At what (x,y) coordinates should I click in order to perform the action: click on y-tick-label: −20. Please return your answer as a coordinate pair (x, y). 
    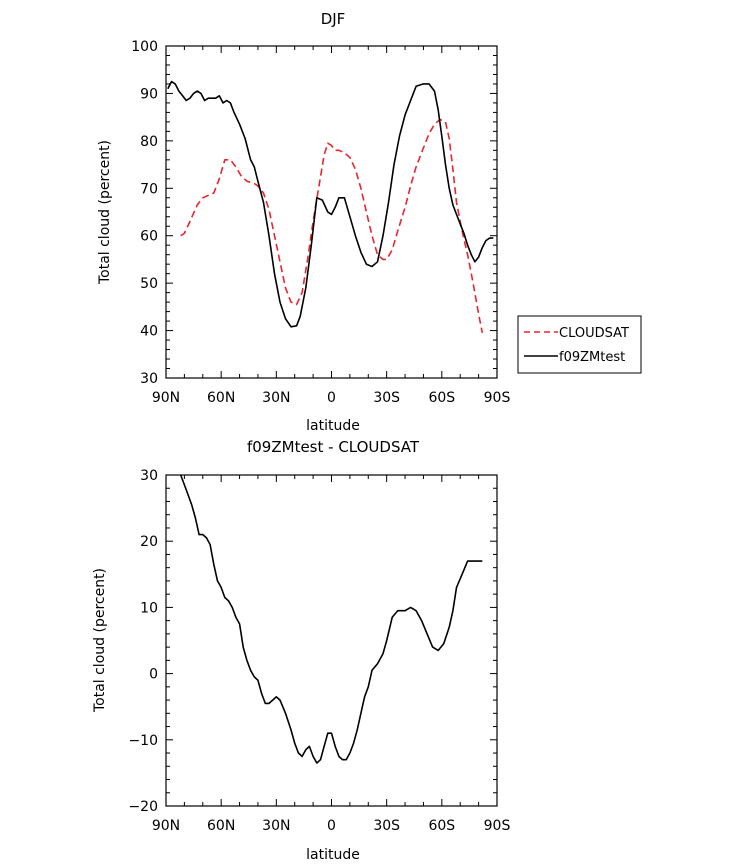
    Looking at the image, I should click on (143, 807).